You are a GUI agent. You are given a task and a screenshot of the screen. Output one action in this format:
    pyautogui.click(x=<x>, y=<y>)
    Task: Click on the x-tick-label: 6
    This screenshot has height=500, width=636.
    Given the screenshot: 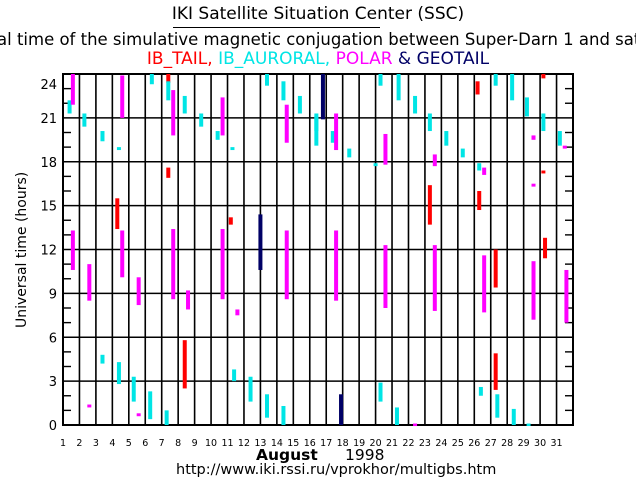 What is the action you would take?
    pyautogui.click(x=145, y=443)
    